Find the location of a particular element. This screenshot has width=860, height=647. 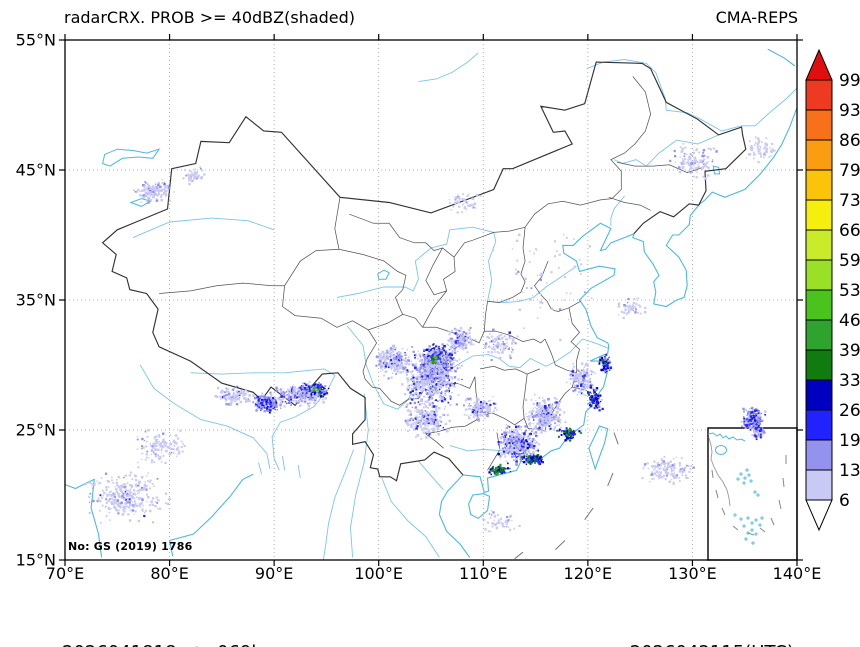

x-tick-label: 130°E is located at coordinates (692, 573).